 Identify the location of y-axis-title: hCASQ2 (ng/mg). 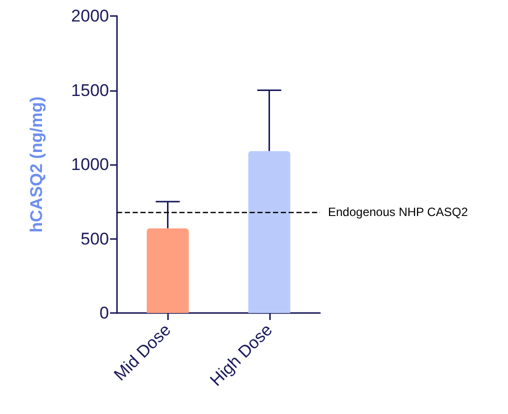
(36, 164).